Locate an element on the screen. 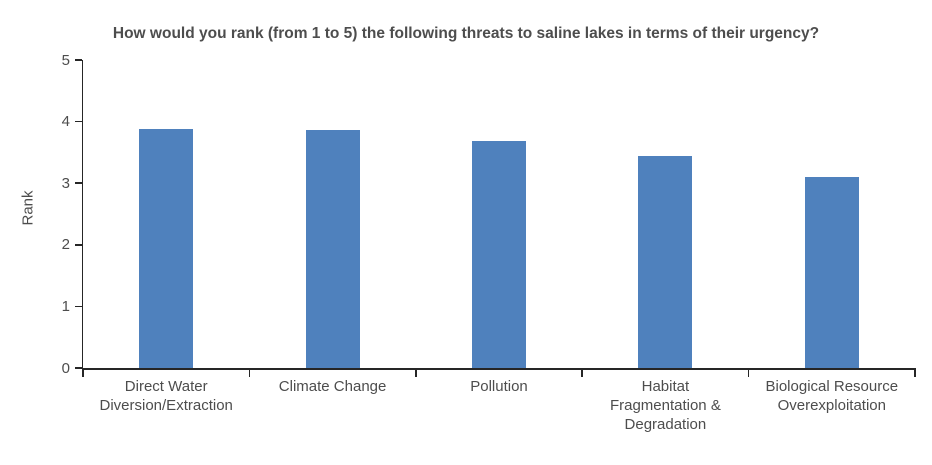  y-tick-label: 0 is located at coordinates (65, 368).